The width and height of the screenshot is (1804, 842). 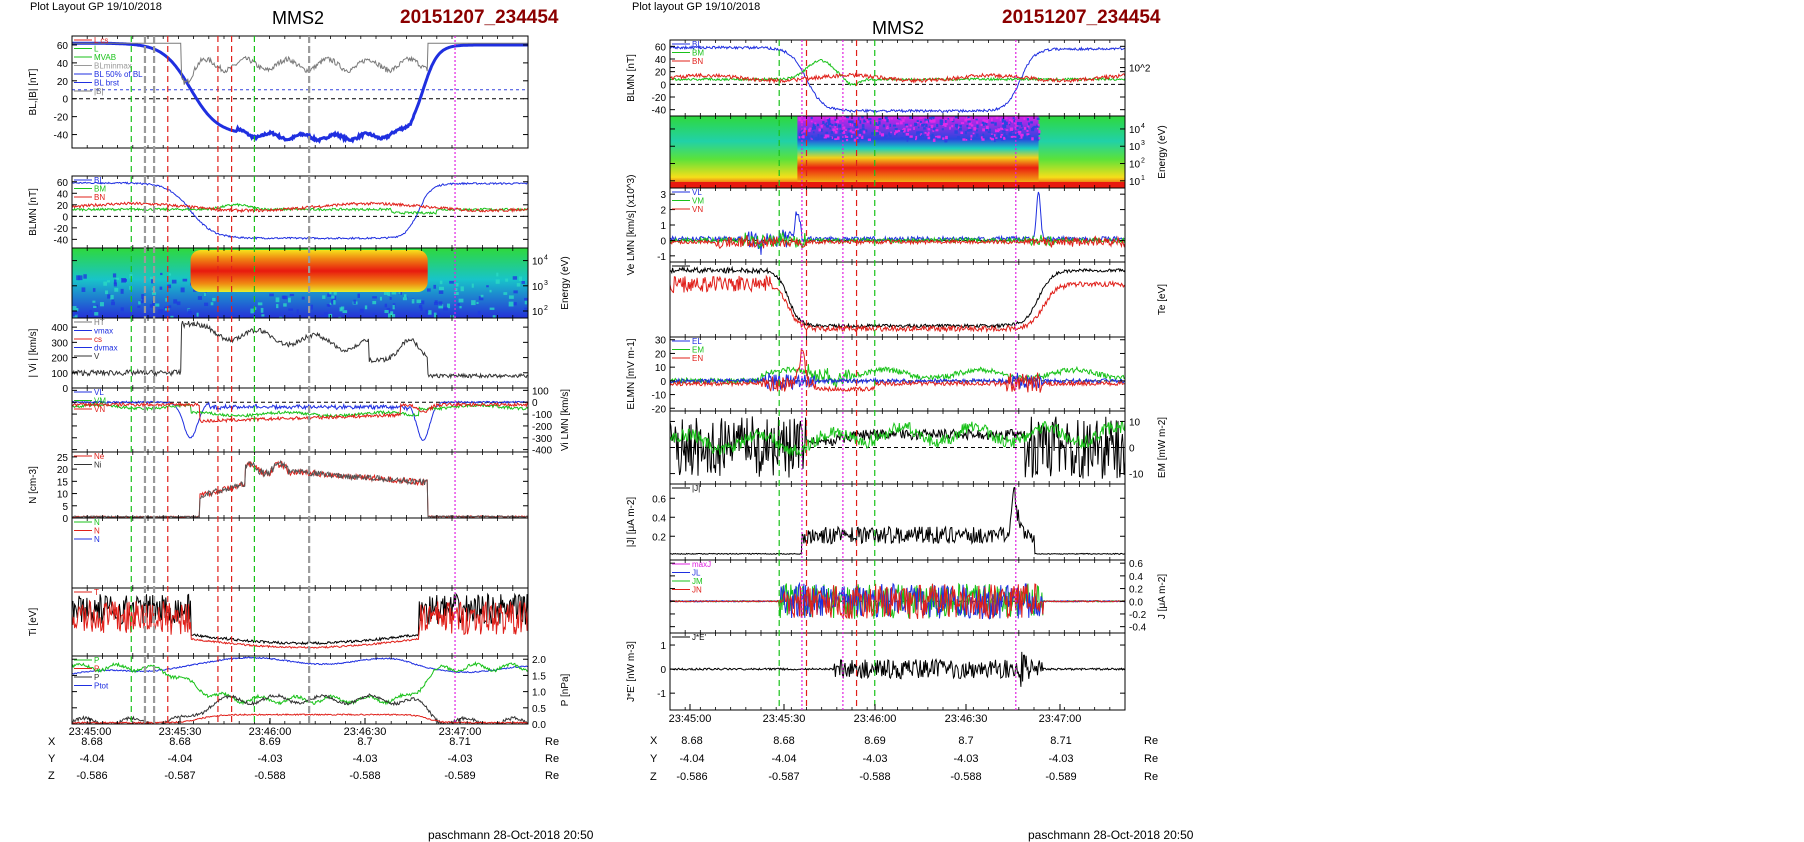 I want to click on series-line--b-, so click(x=300, y=63).